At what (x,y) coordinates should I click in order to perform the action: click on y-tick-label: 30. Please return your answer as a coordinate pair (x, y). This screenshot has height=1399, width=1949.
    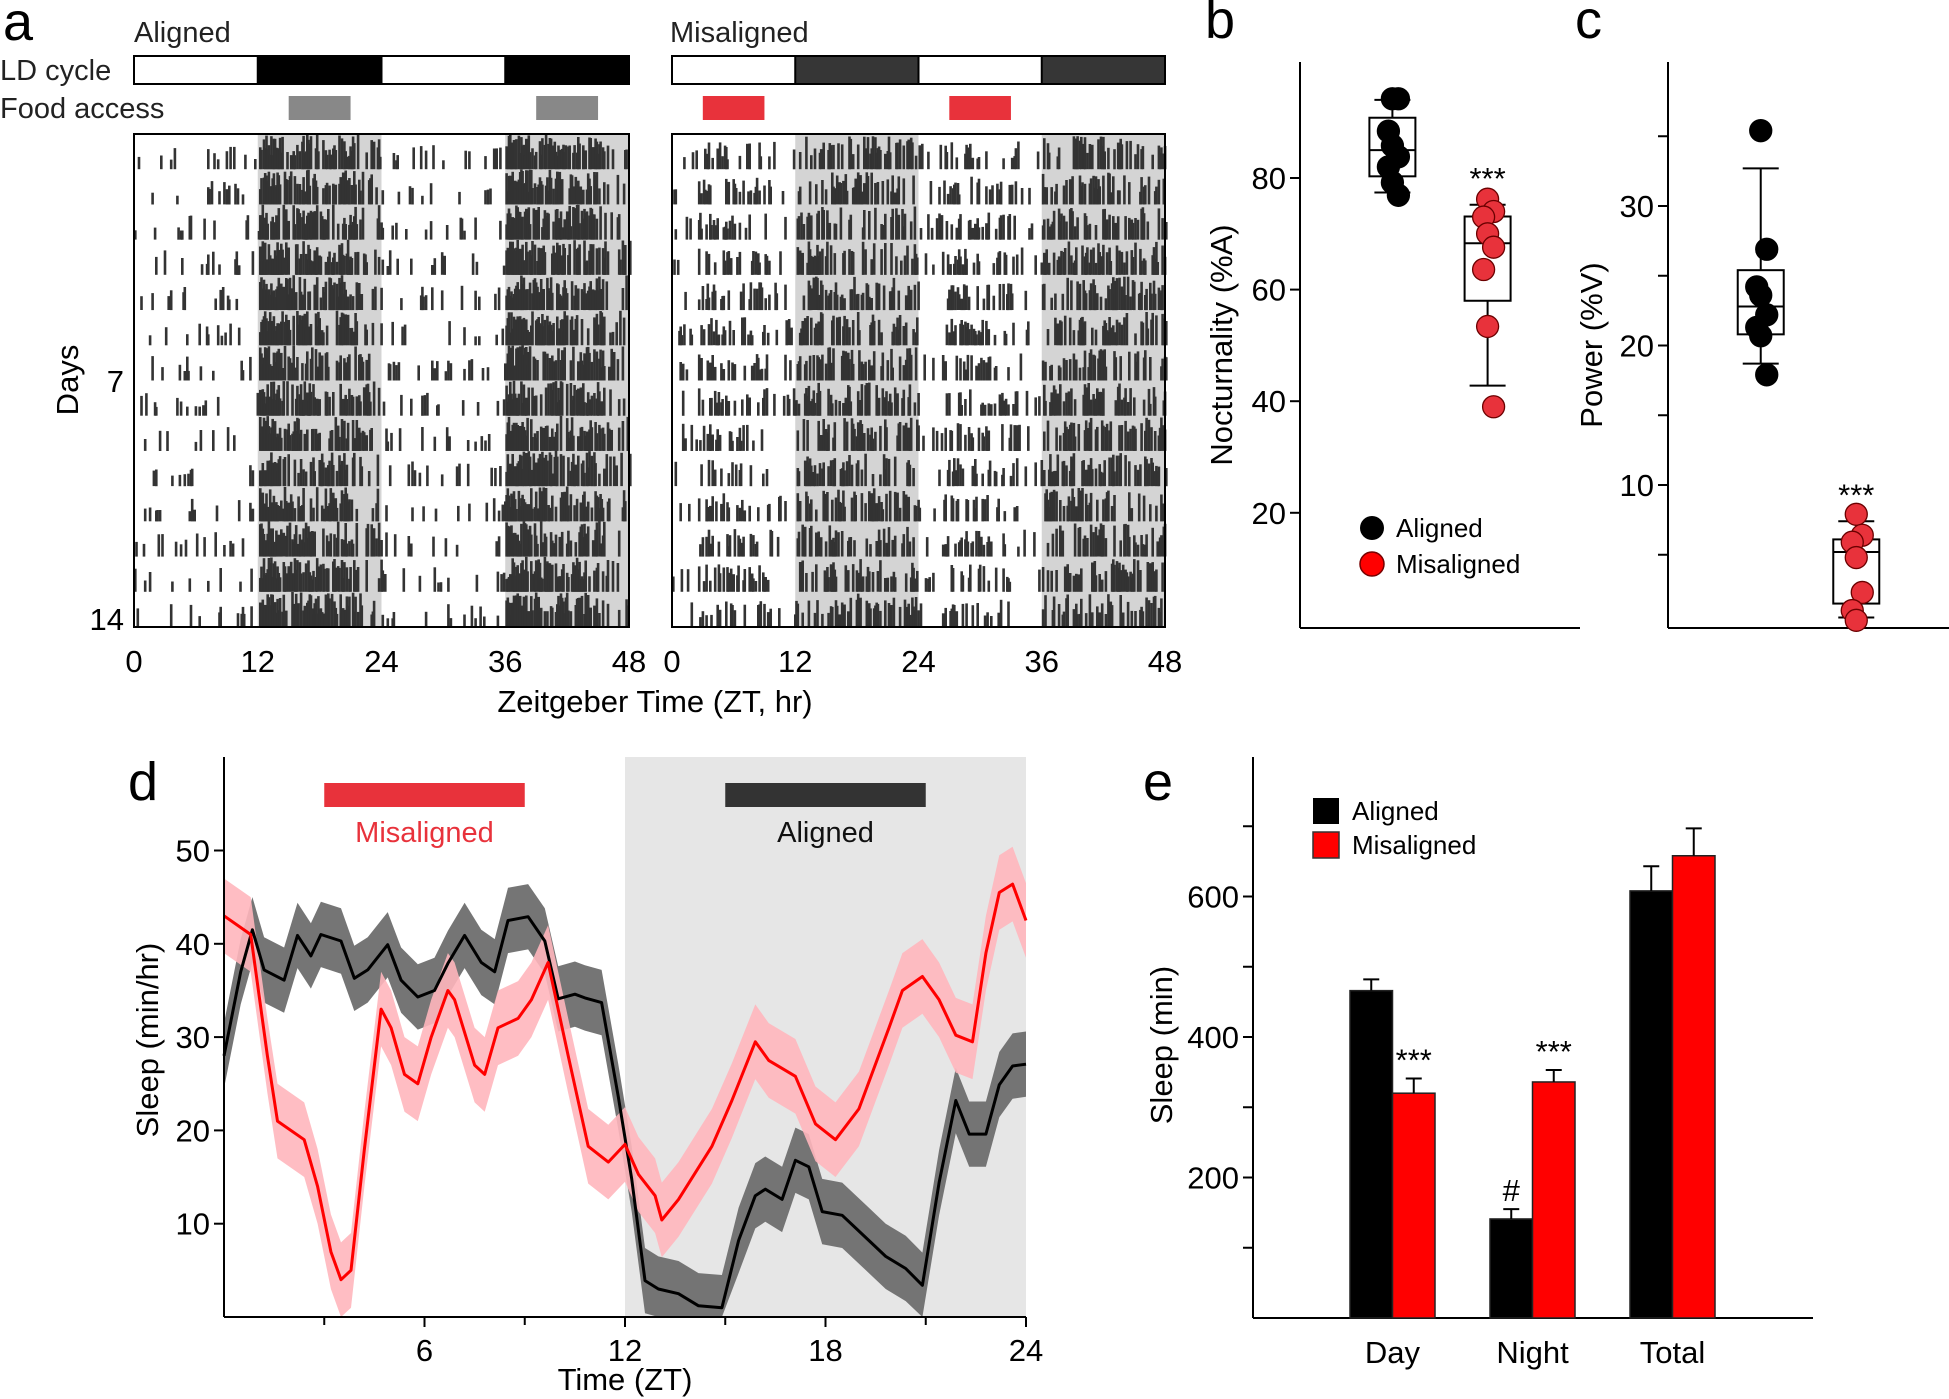
    Looking at the image, I should click on (1637, 206).